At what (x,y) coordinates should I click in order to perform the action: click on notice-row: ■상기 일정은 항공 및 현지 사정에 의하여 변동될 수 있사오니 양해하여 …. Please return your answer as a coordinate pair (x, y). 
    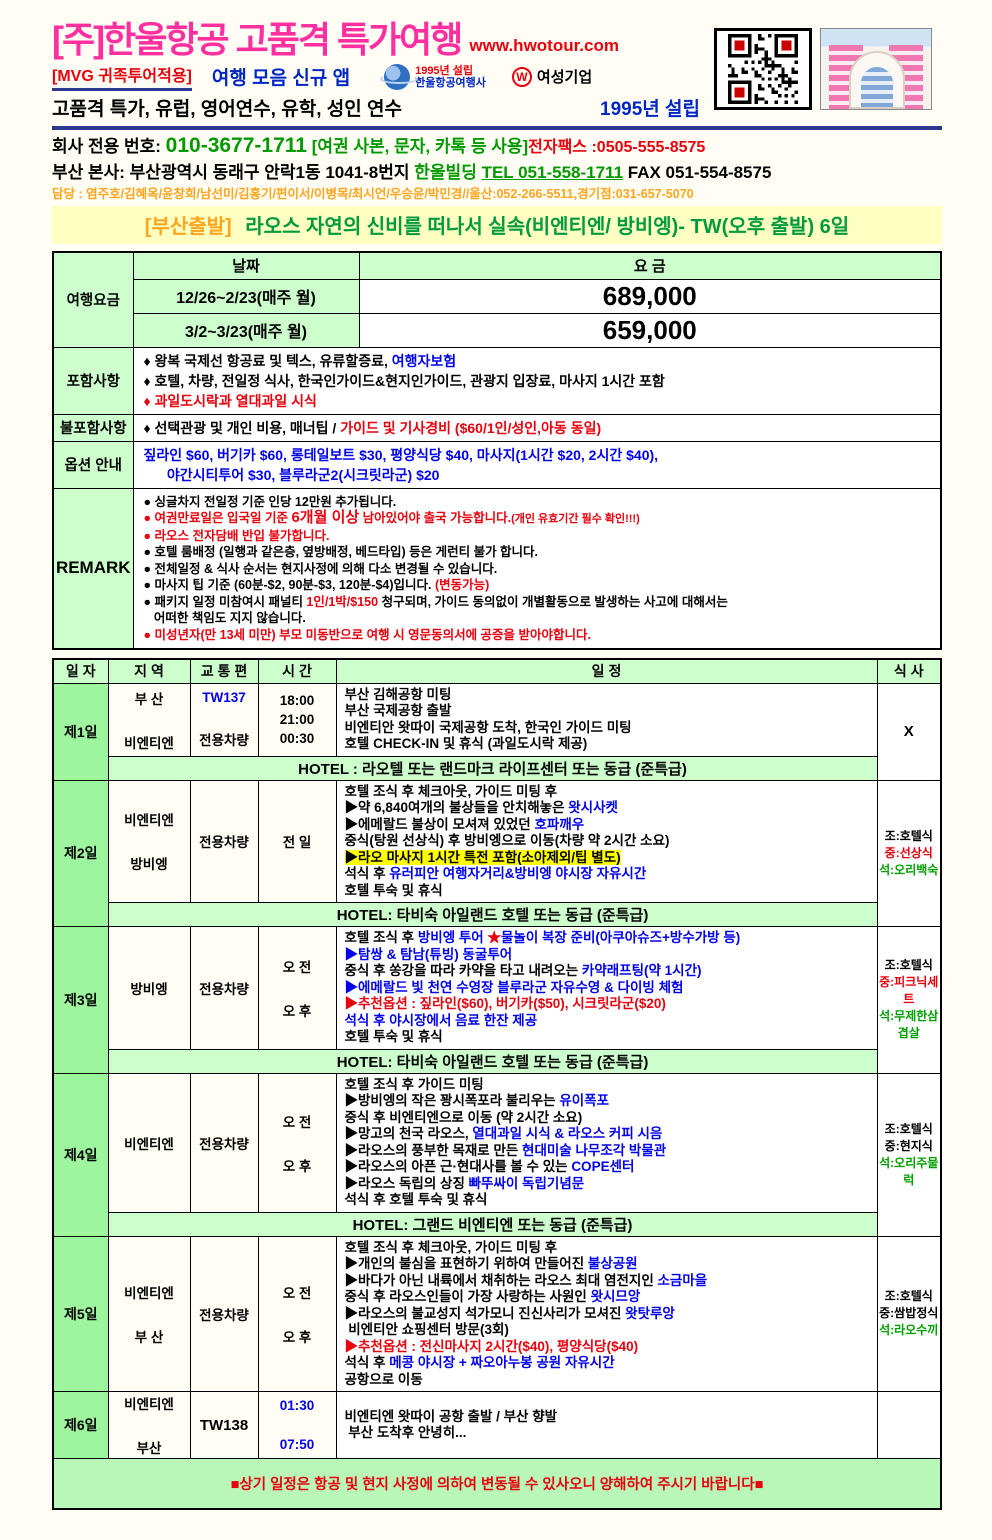
    Looking at the image, I should click on (497, 1483).